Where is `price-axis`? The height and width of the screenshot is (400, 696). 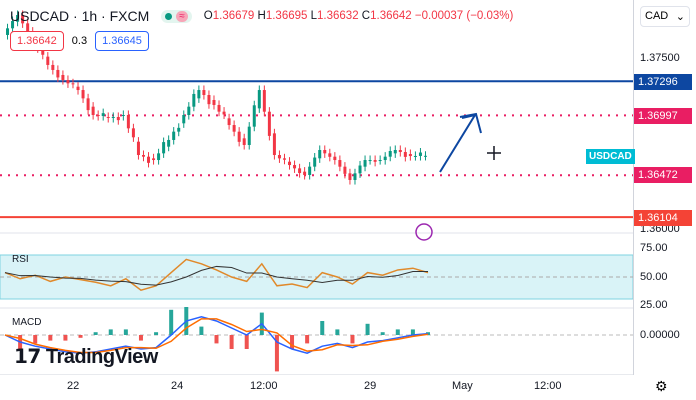 price-axis is located at coordinates (664, 187).